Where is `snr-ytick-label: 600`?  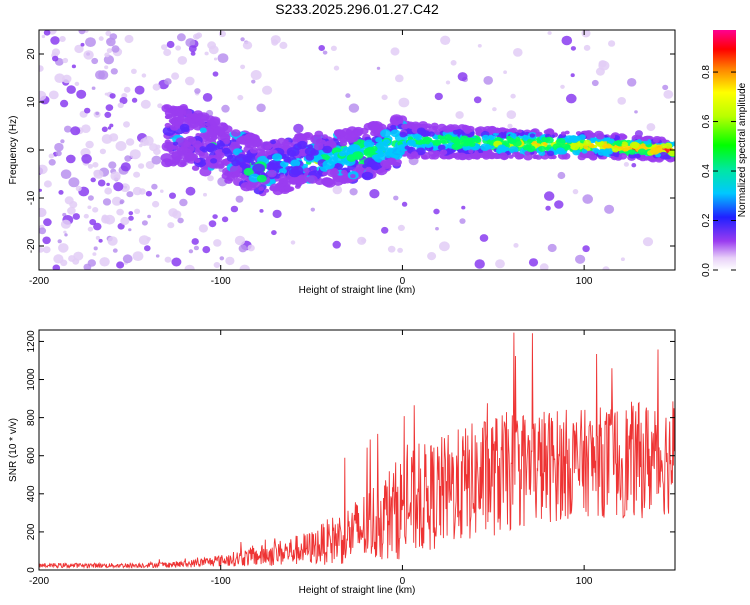 snr-ytick-label: 600 is located at coordinates (31, 455).